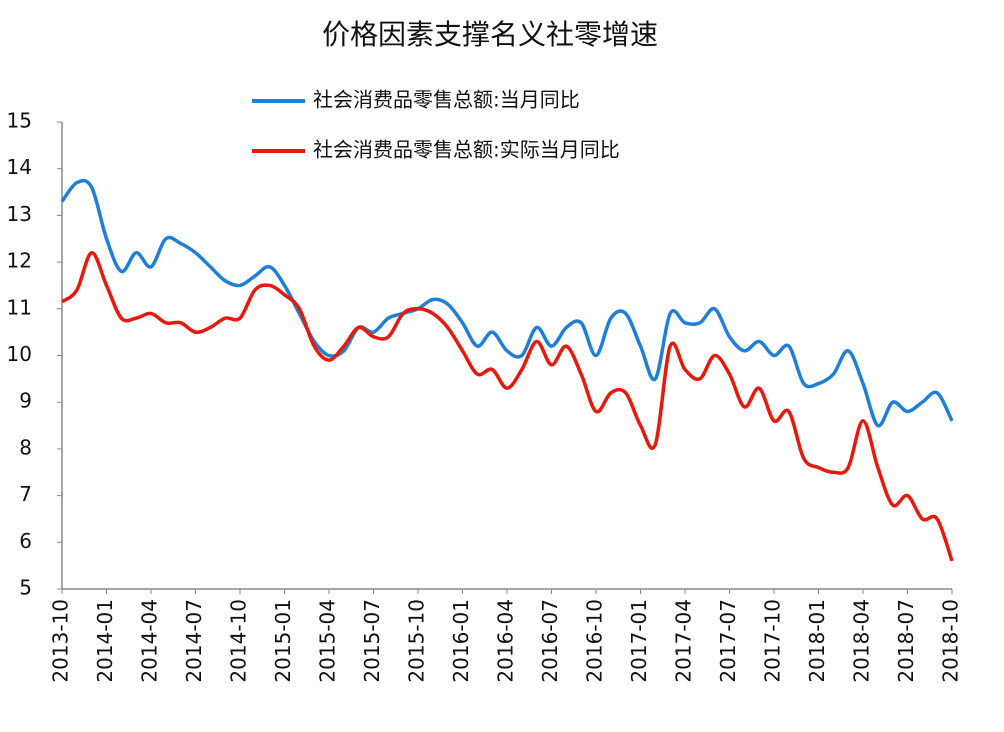 The image size is (1004, 732). Describe the element at coordinates (150, 641) in the screenshot. I see `x-tick-label: 2014-04` at that location.